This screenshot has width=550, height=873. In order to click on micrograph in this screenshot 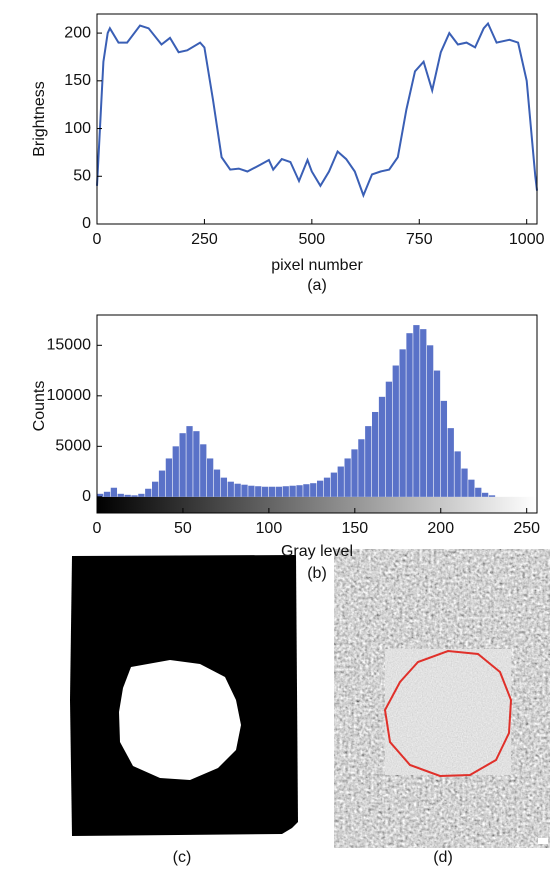, I will do `click(442, 698)`.